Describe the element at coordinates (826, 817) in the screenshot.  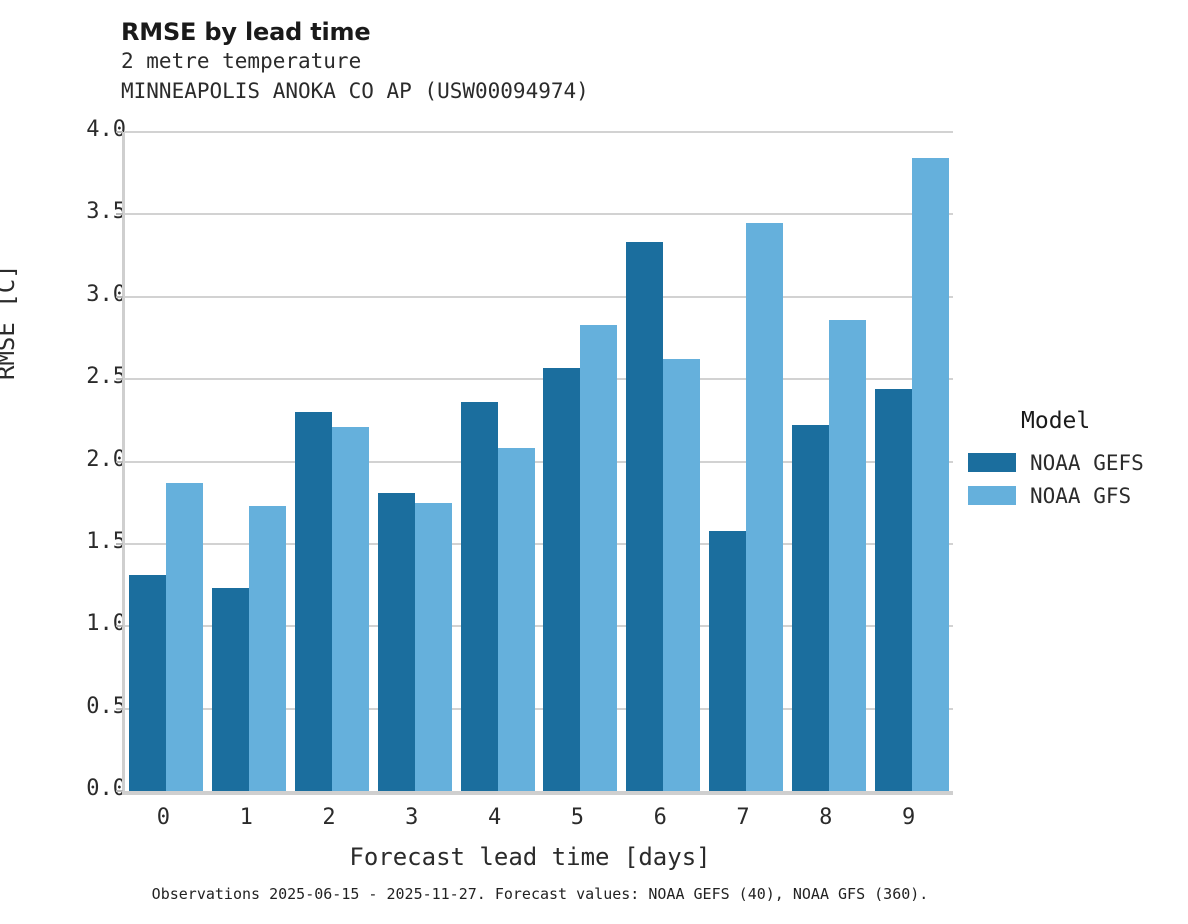
I see `x-tick-label: 8` at that location.